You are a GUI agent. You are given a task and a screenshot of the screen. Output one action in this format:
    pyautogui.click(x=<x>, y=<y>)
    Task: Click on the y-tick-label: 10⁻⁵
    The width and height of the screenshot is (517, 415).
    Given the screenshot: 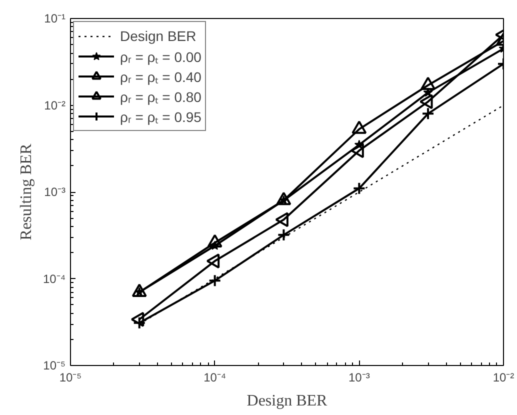 What is the action you would take?
    pyautogui.click(x=54, y=365)
    